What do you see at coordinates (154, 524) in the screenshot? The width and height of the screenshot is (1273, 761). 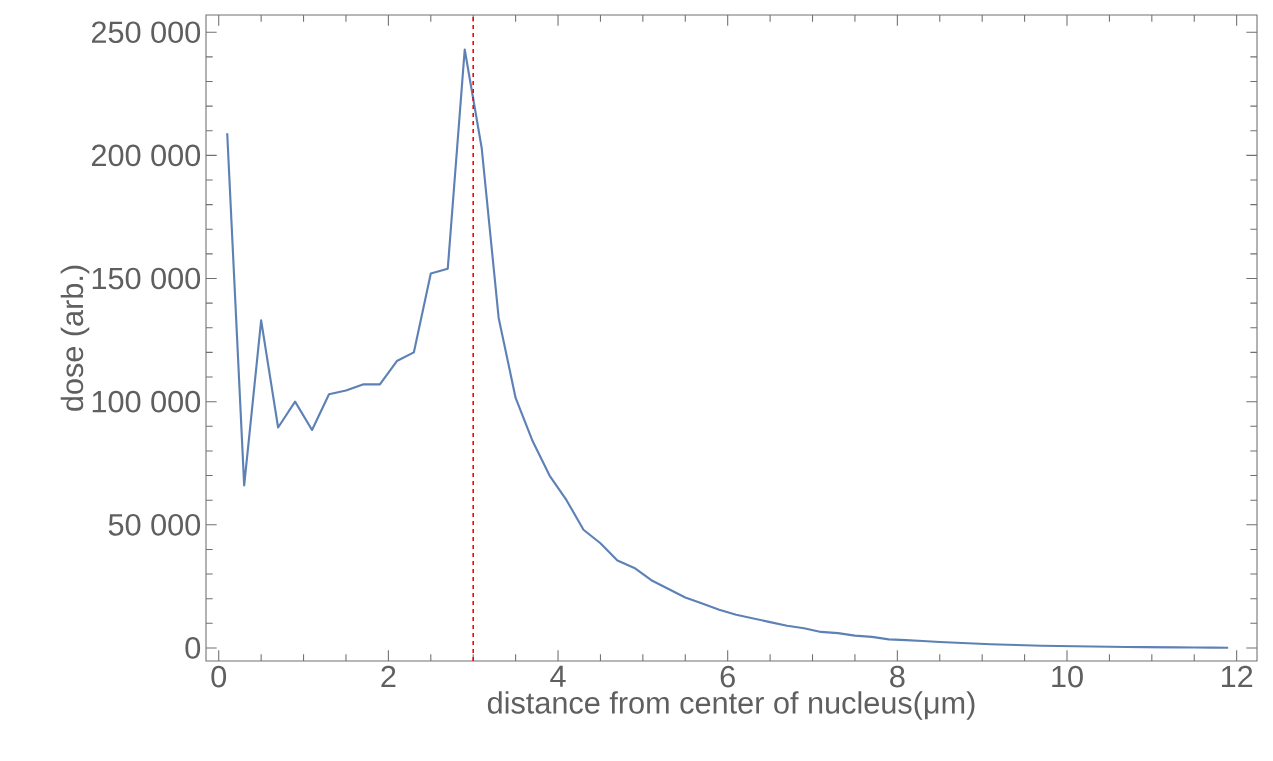 I see `y-tick-label: 50 000` at bounding box center [154, 524].